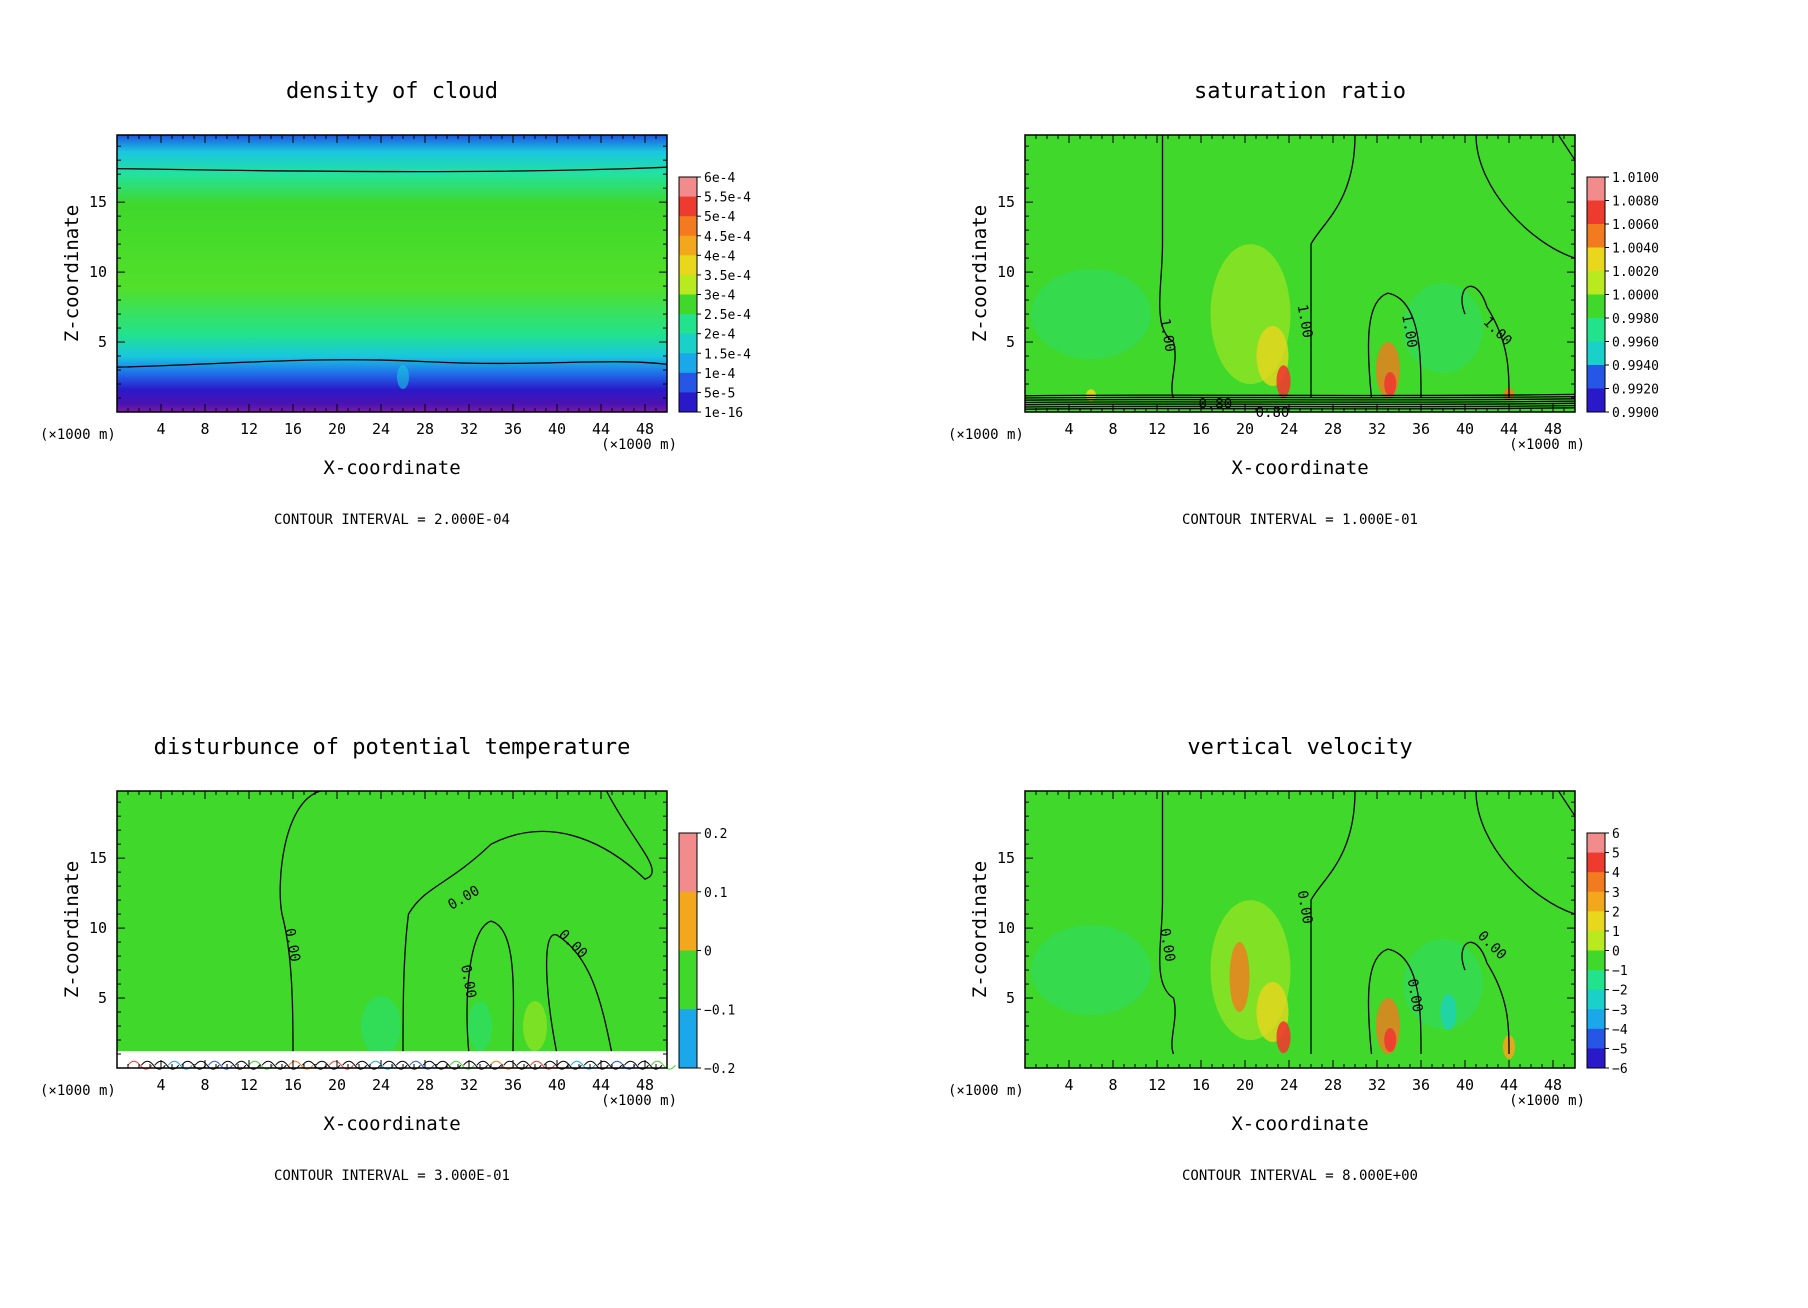  I want to click on contour-label-group: 1.00, so click(1305, 321).